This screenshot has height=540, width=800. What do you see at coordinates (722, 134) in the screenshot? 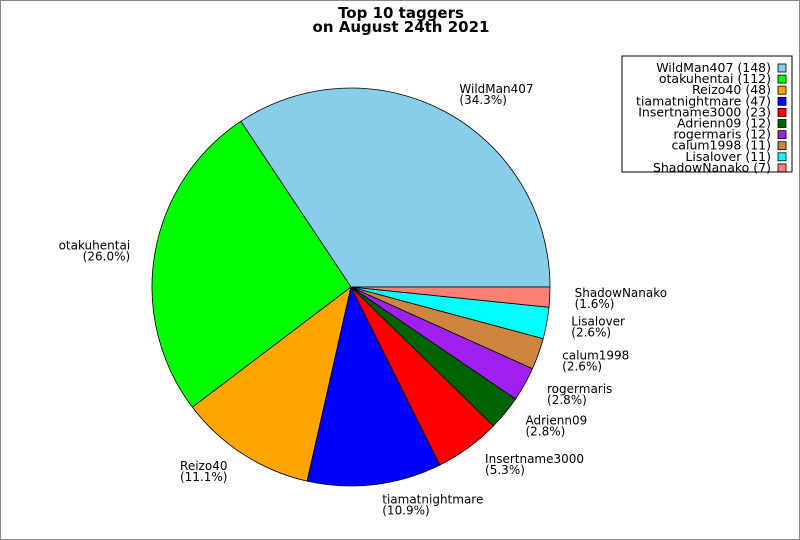
I see `legend-entry-label: rogermaris (12)` at bounding box center [722, 134].